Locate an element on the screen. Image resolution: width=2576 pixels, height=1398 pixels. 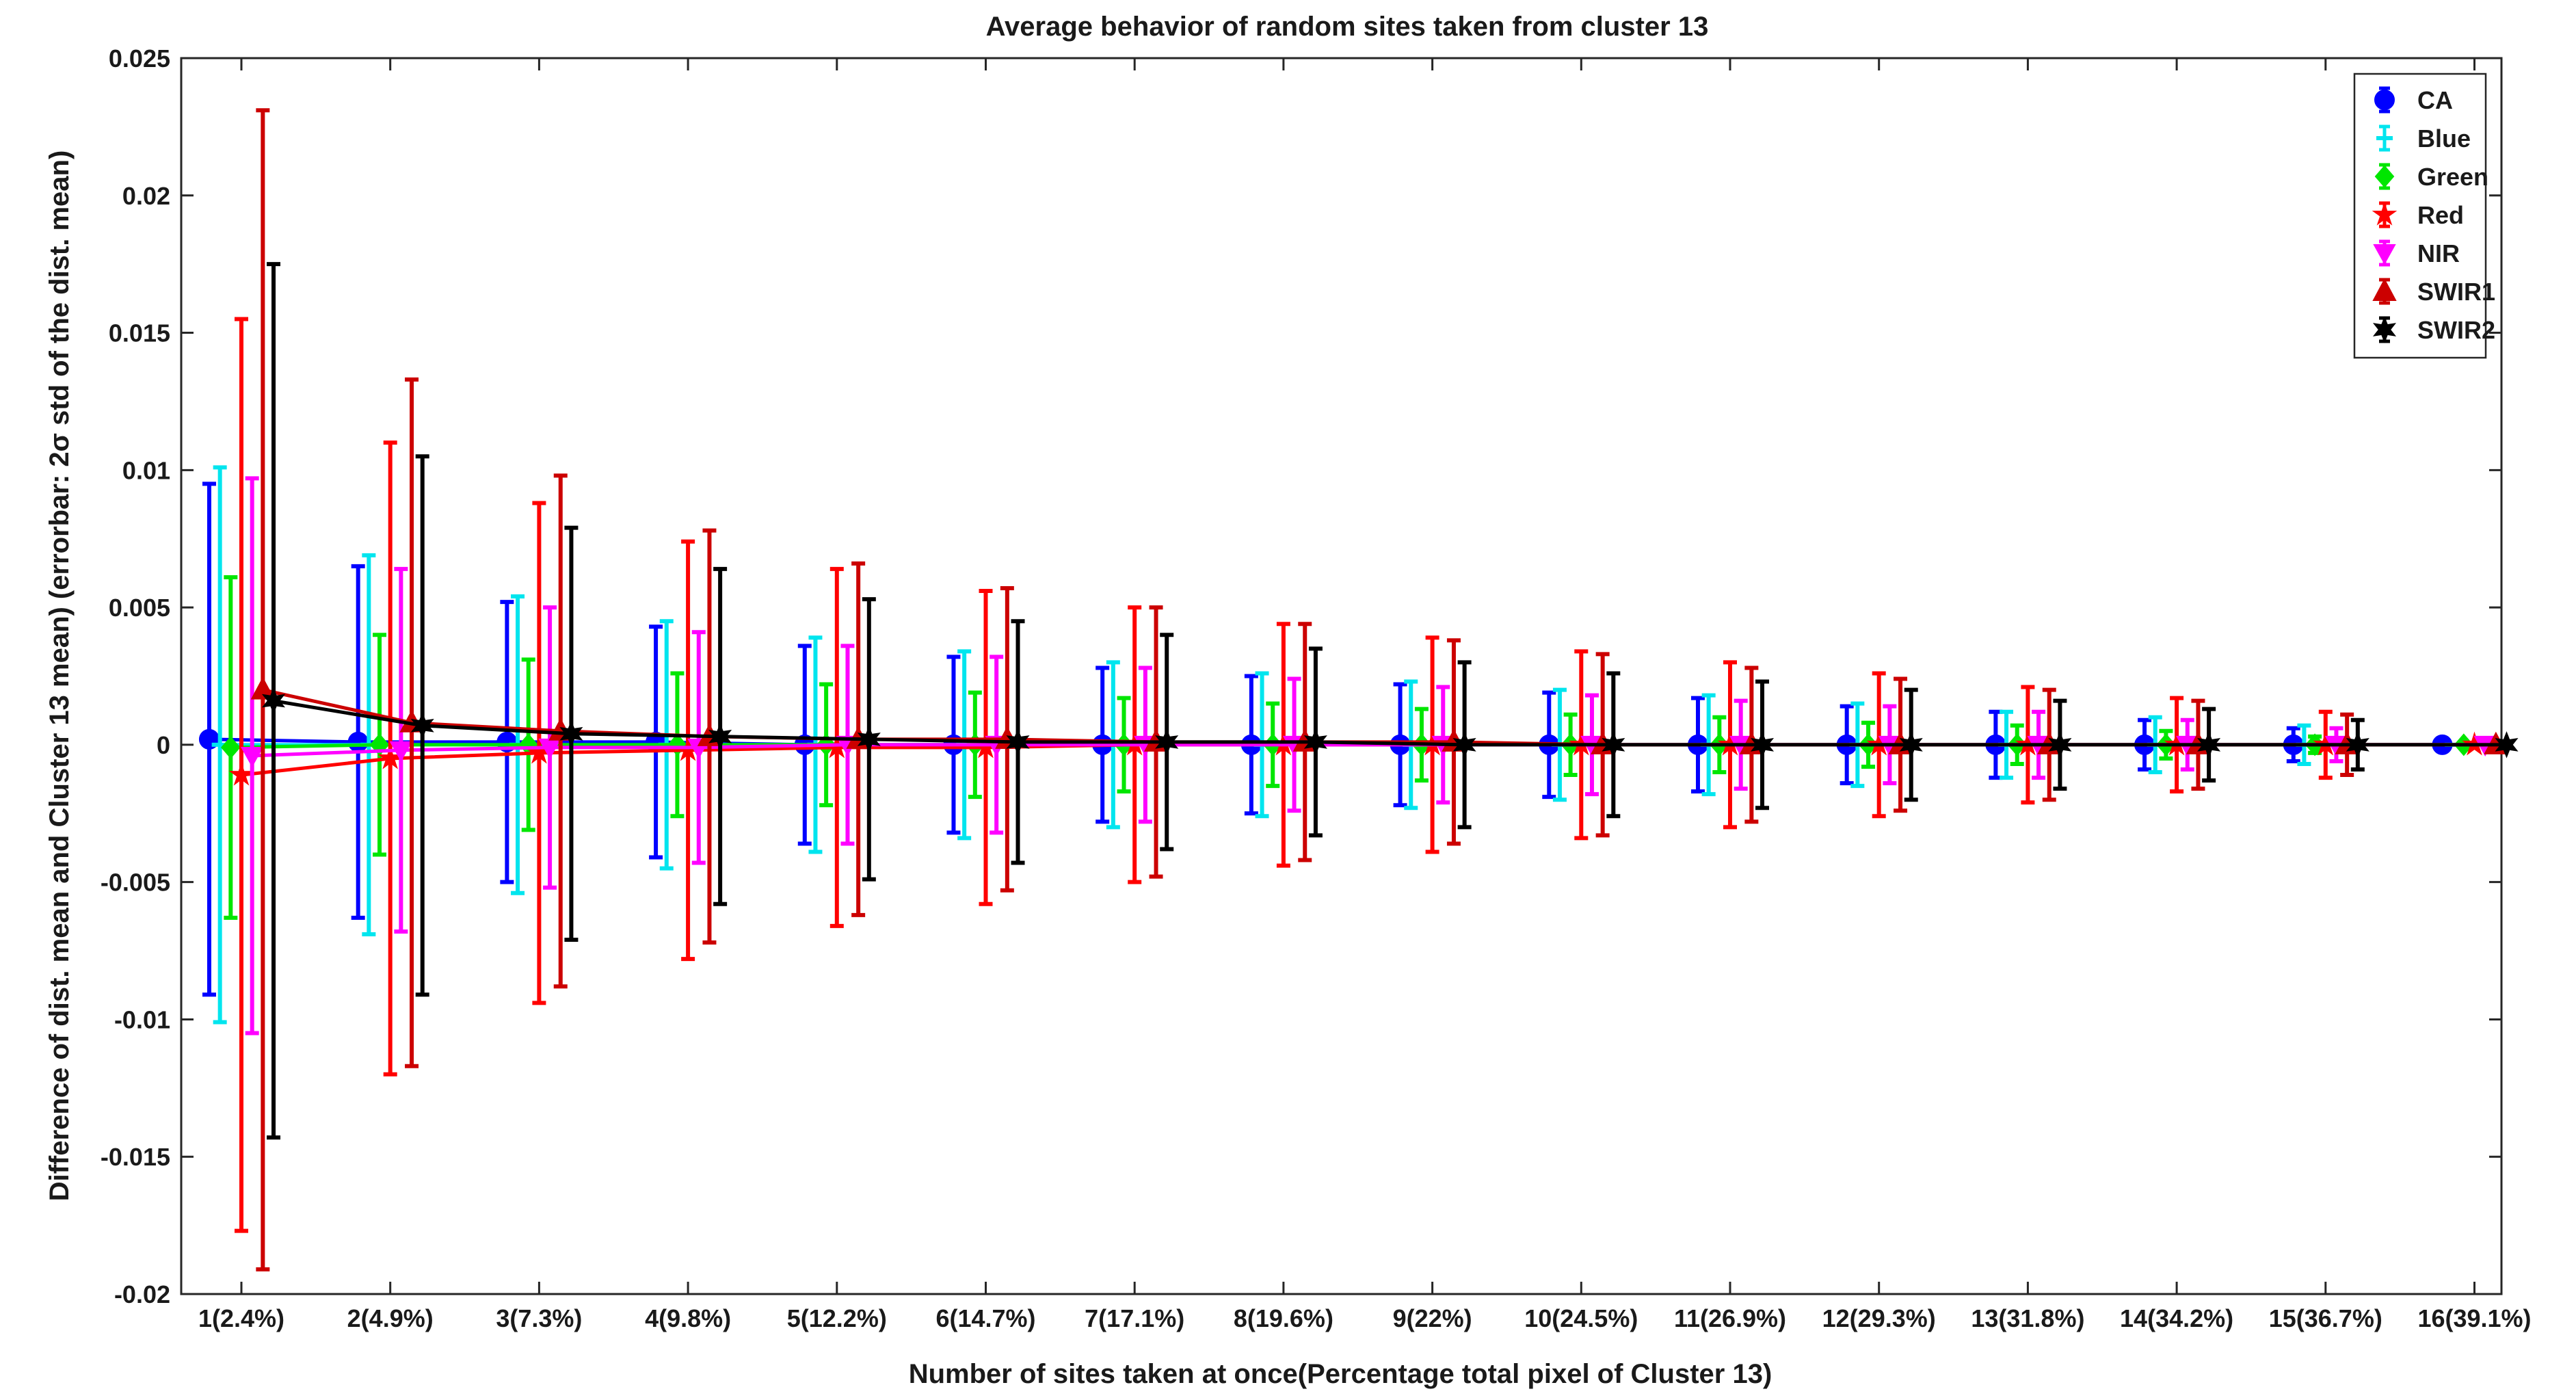
y-tick-label: 0.025 is located at coordinates (139, 58).